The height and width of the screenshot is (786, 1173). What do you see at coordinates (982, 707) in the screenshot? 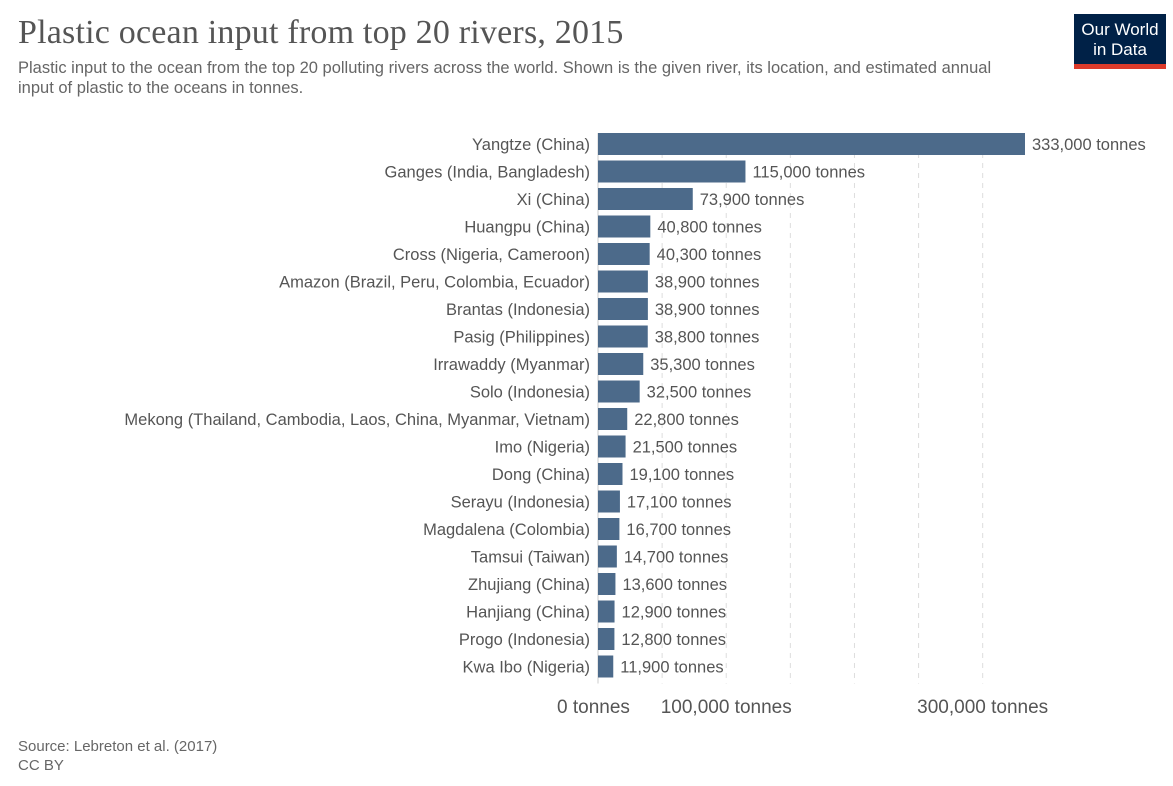
I see `x-tick-label: 300,000 tonnes` at bounding box center [982, 707].